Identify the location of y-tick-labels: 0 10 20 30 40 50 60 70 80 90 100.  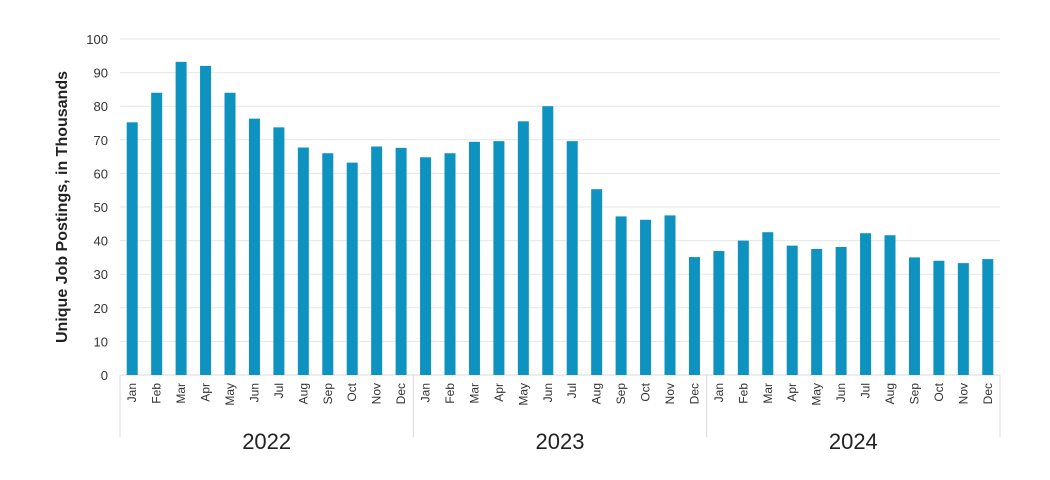
(97, 207).